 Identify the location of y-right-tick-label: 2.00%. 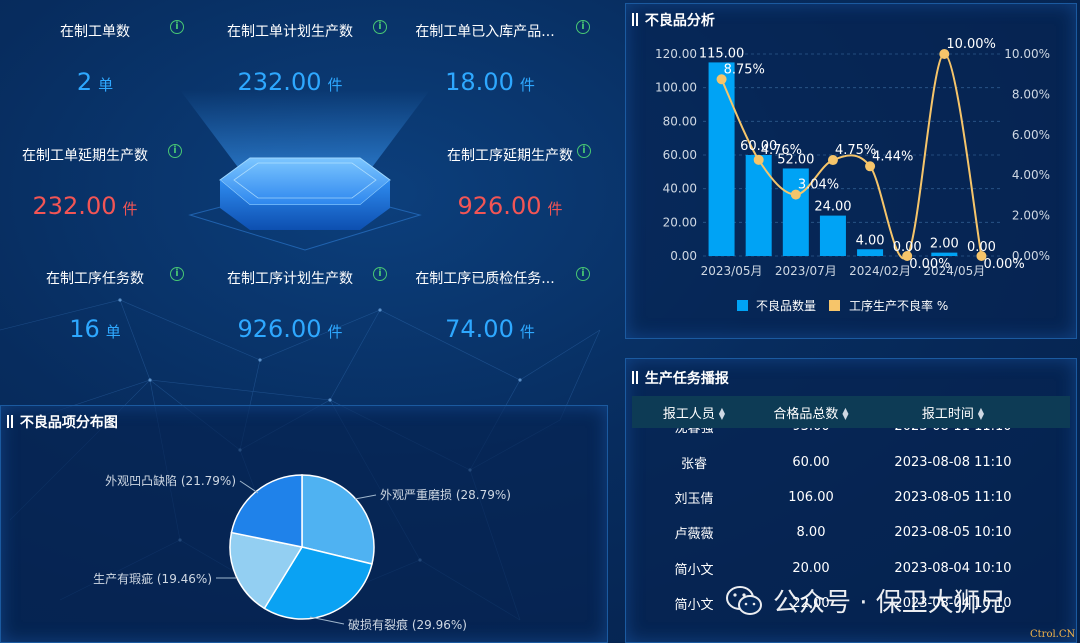
(1031, 216).